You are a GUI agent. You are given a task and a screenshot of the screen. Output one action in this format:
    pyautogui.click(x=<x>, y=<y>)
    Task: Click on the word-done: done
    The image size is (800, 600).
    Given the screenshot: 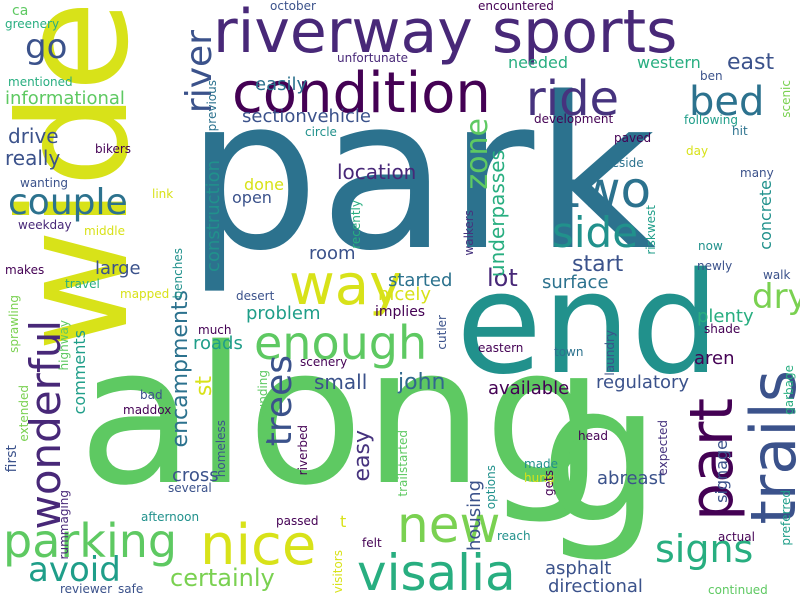 What is the action you would take?
    pyautogui.click(x=264, y=184)
    